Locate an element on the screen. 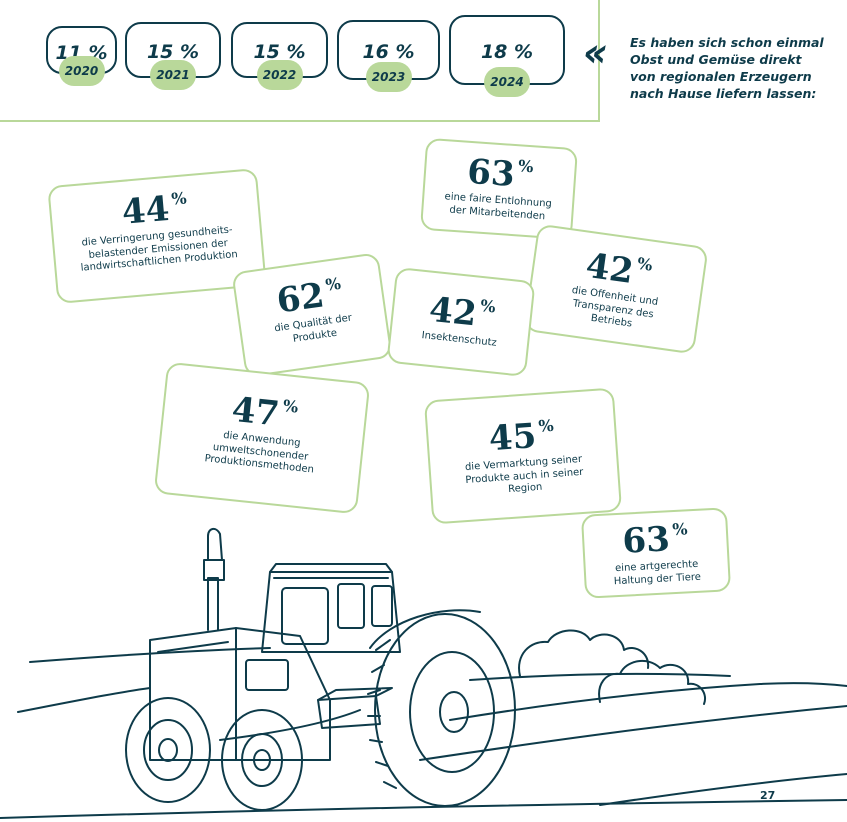  year-box-2024: 18 % 2024 is located at coordinates (507, 56).